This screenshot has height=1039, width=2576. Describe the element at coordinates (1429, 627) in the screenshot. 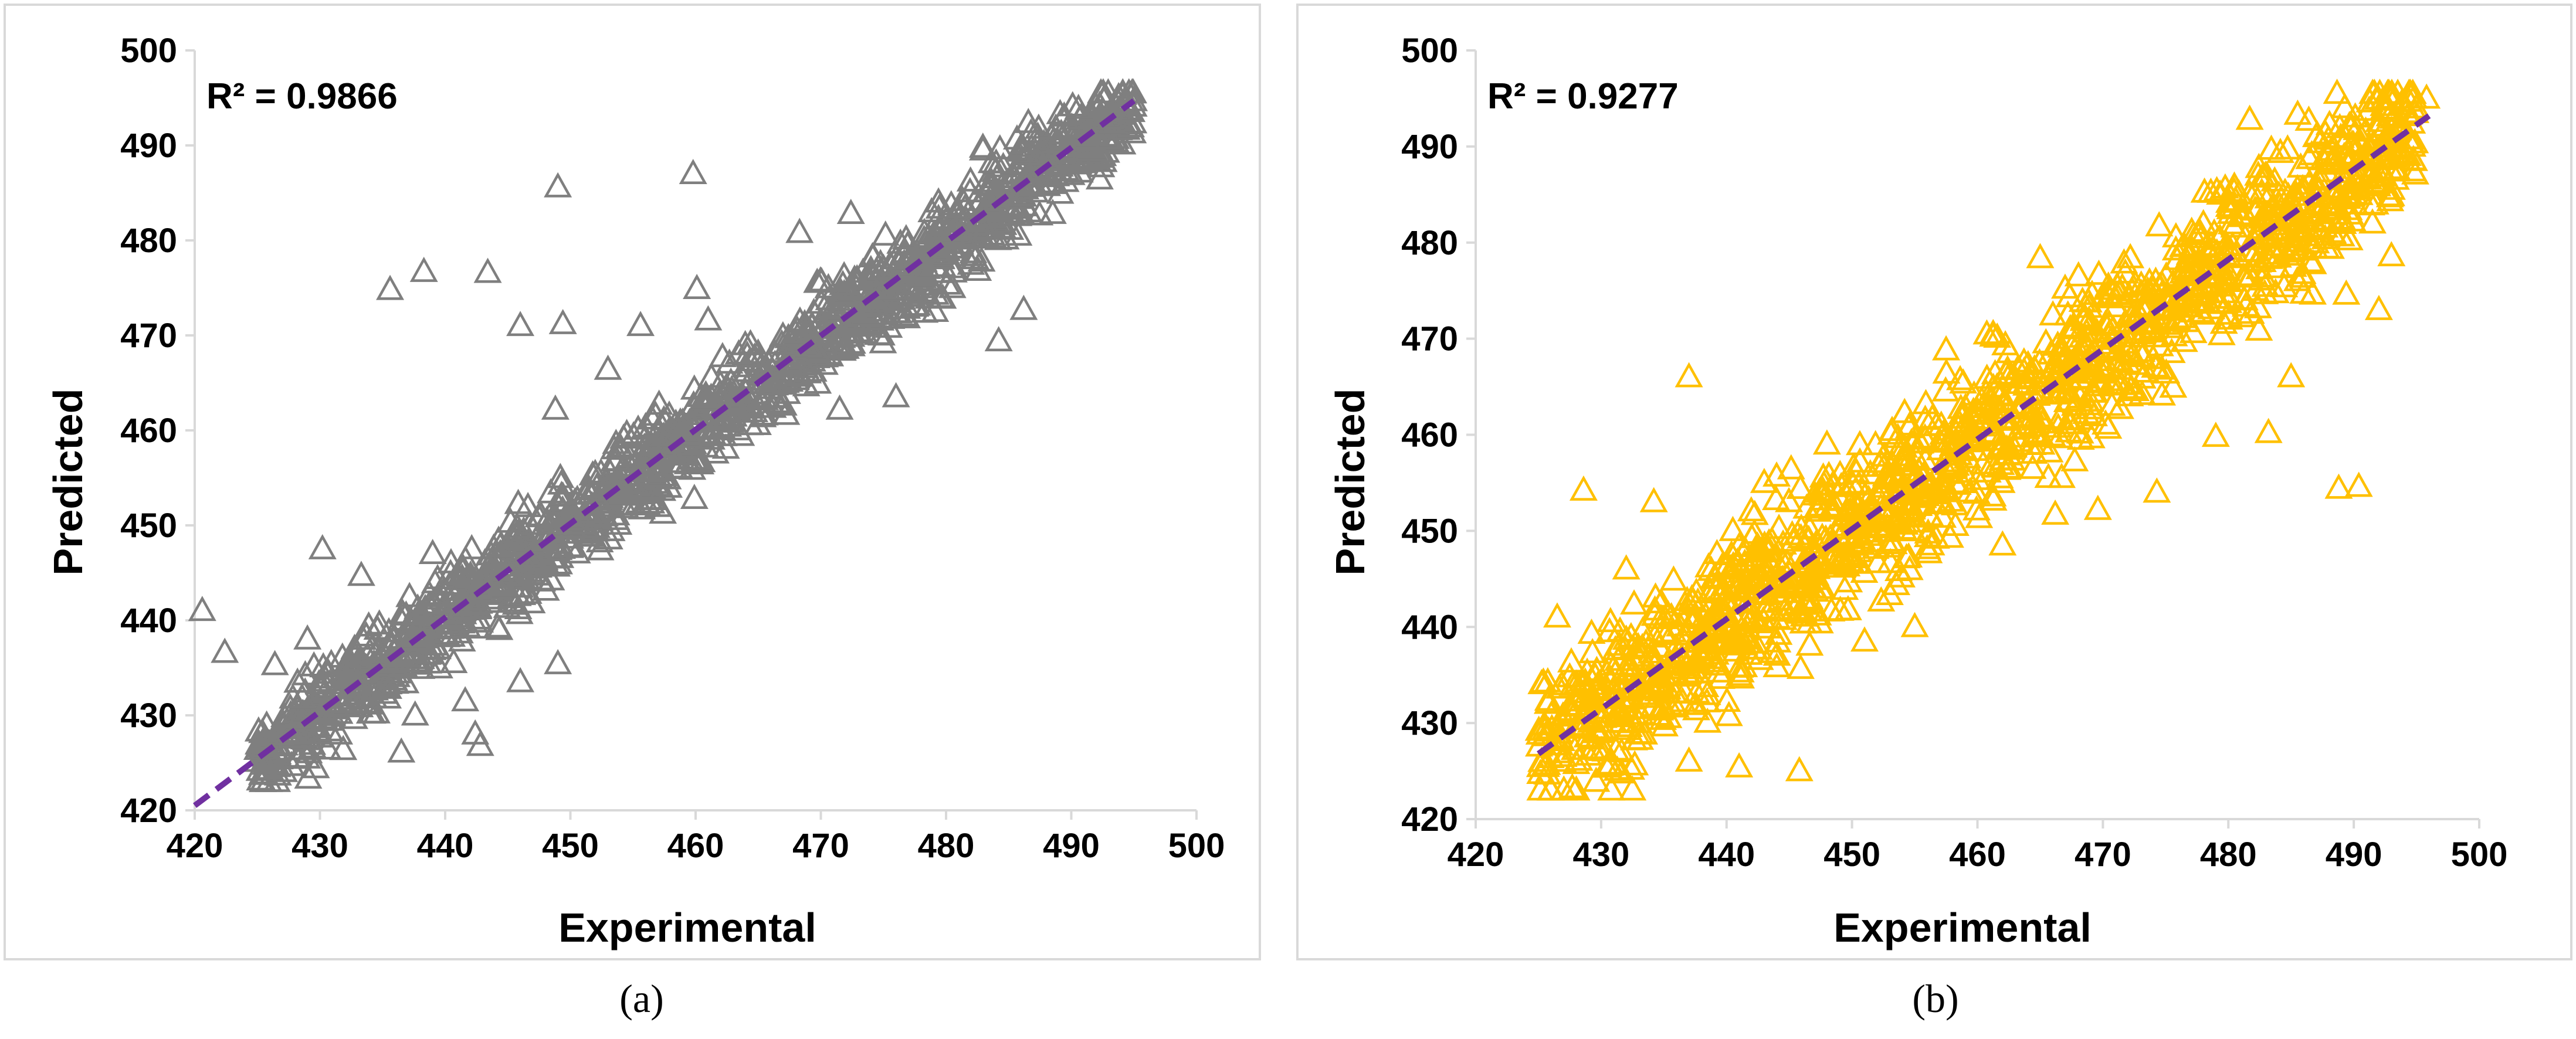

I see `y-tick-label: 440` at that location.